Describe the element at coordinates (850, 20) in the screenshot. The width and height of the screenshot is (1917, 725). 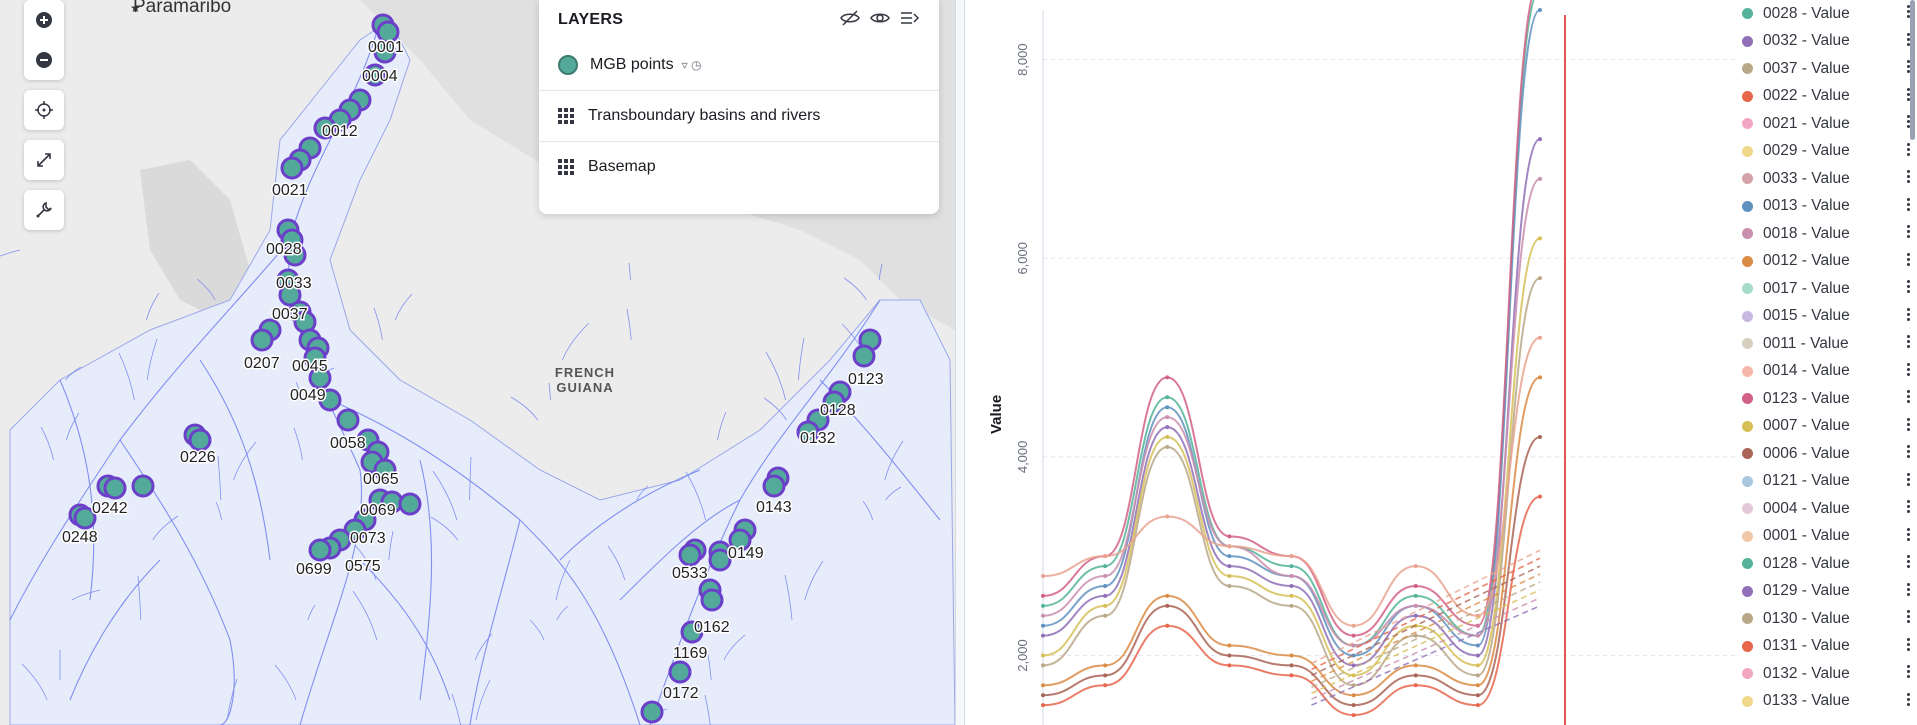
I see `hide-all-layers-icon` at that location.